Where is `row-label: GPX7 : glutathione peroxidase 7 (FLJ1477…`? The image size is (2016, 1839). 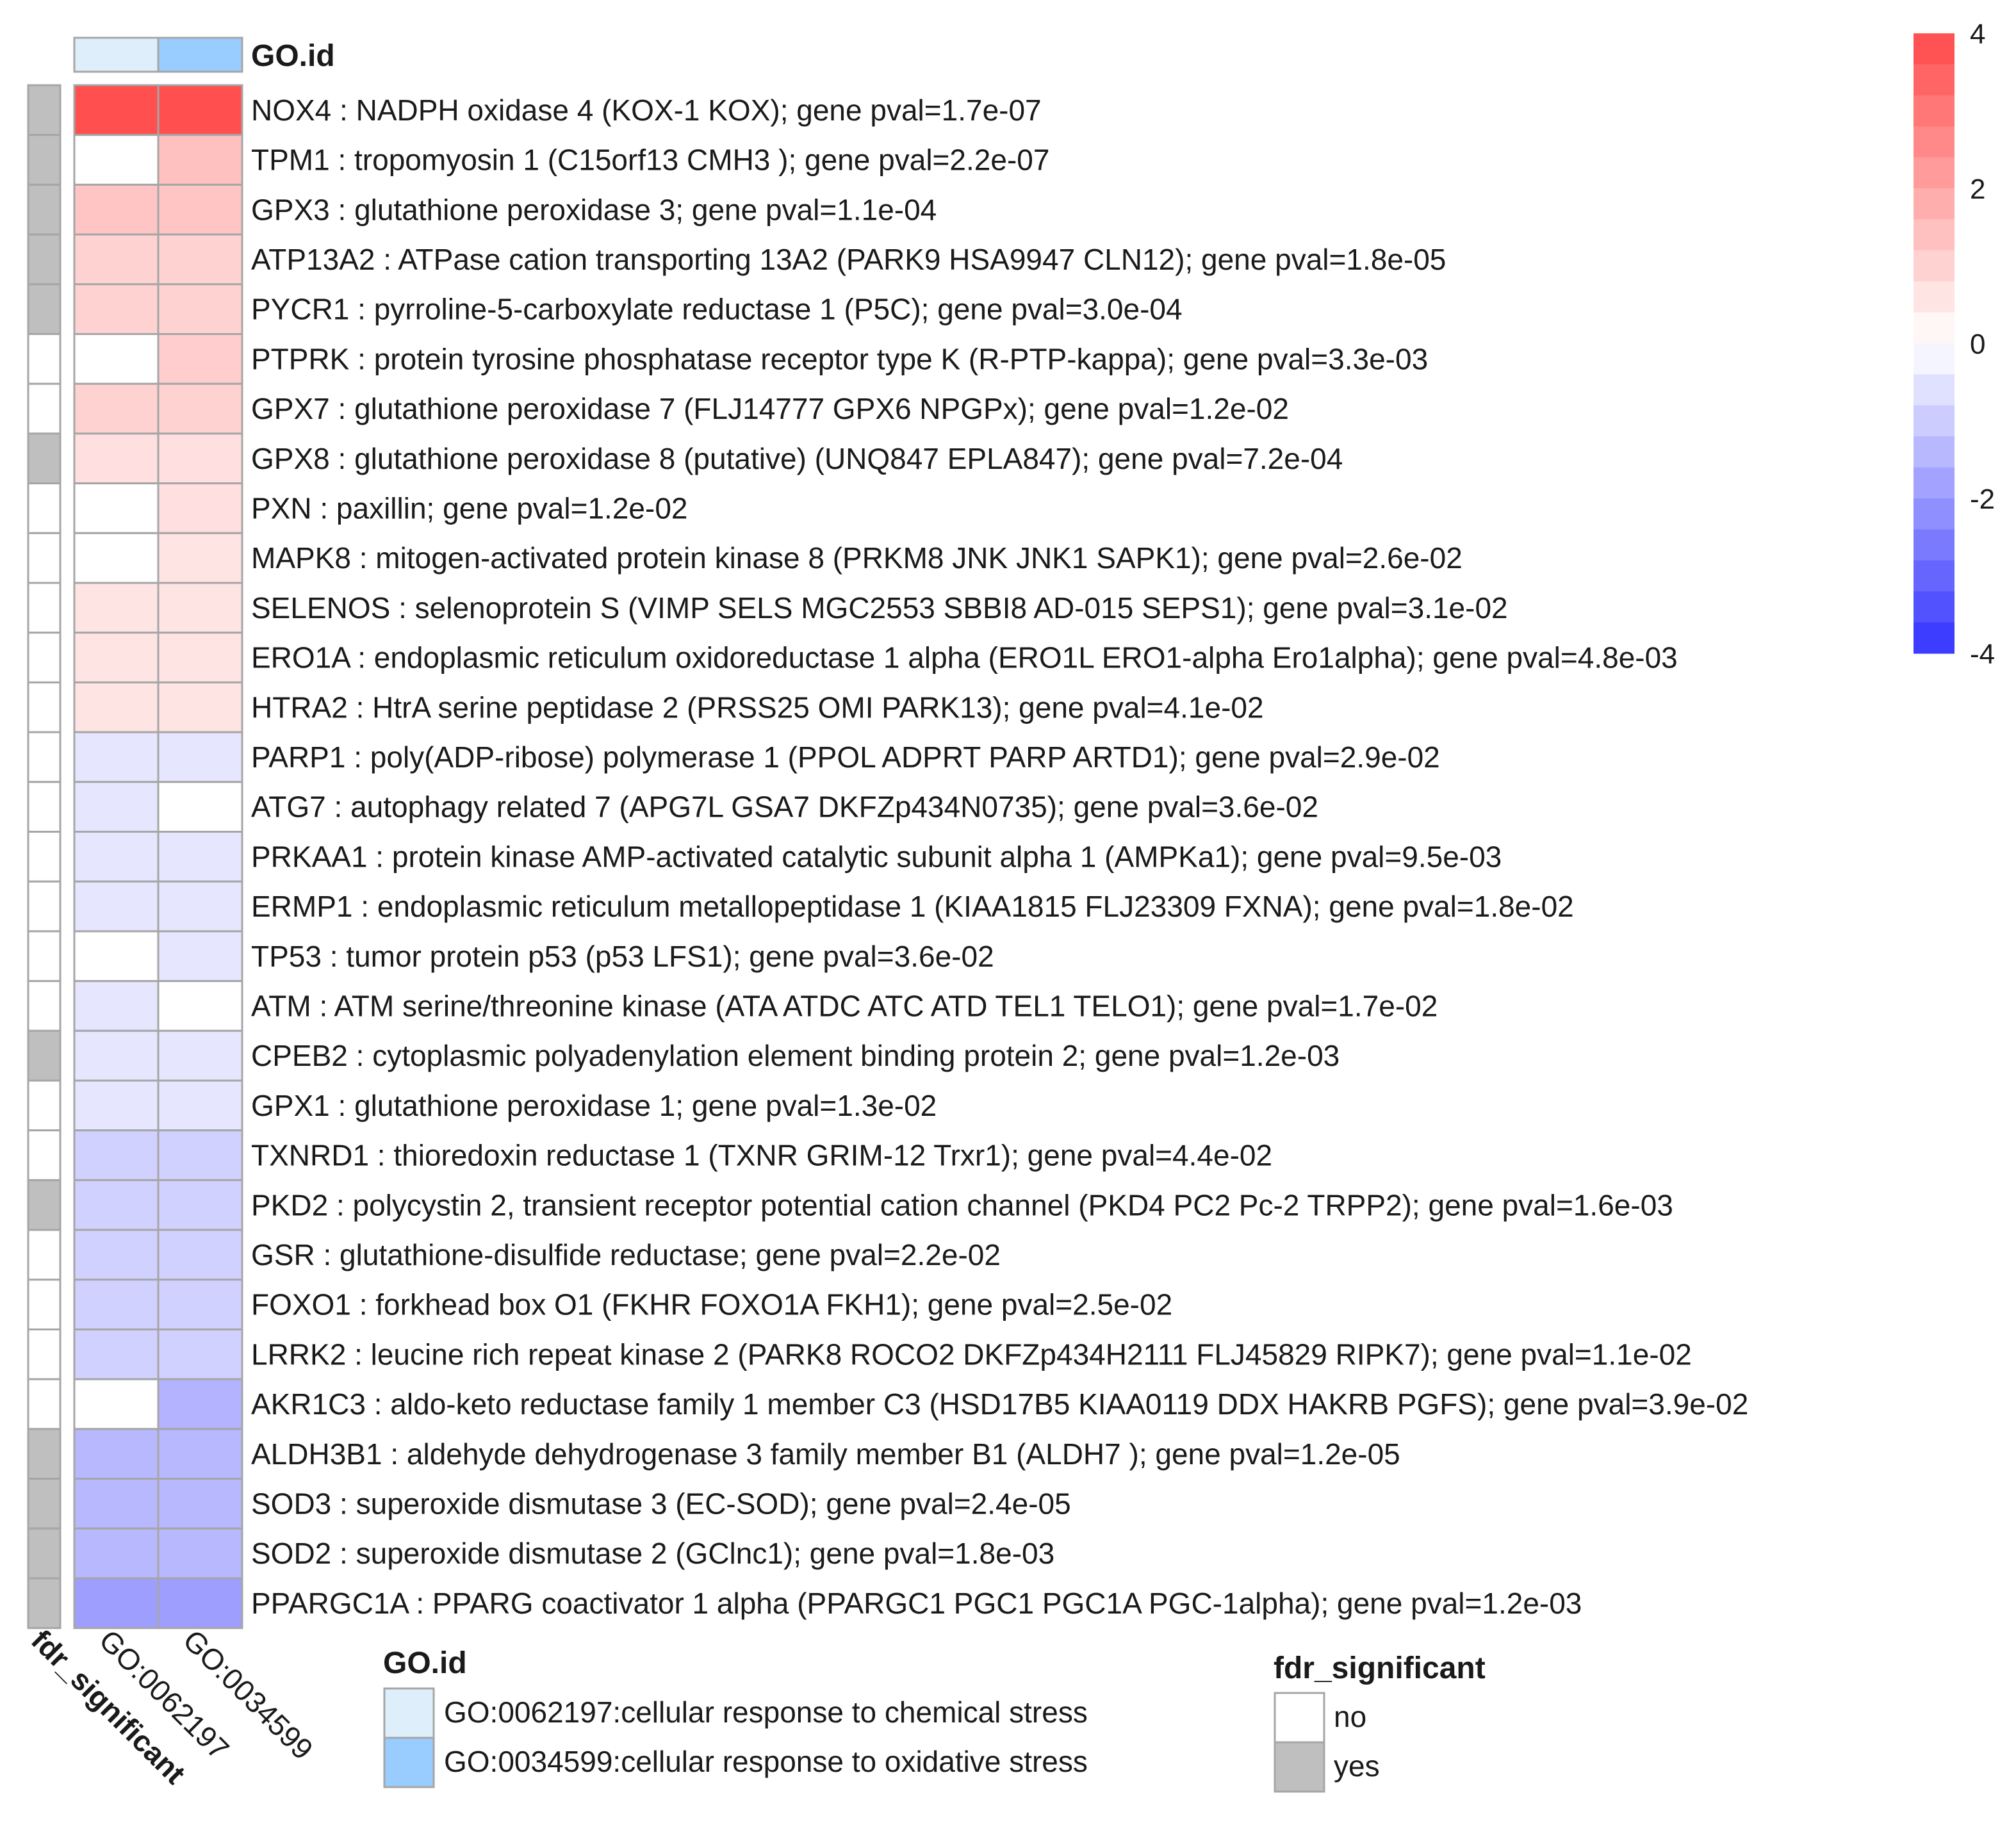
row-label: GPX7 : glutathione peroxidase 7 (FLJ1477… is located at coordinates (770, 408).